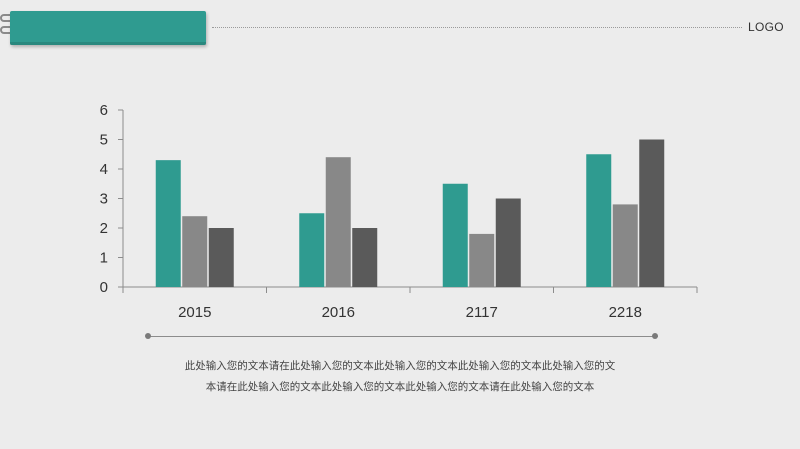  Describe the element at coordinates (400, 387) in the screenshot. I see `caption-line-2: 本请在此处输入您的文本此处输入您的文本此处输入您的文本请在此处输入您的文本` at that location.